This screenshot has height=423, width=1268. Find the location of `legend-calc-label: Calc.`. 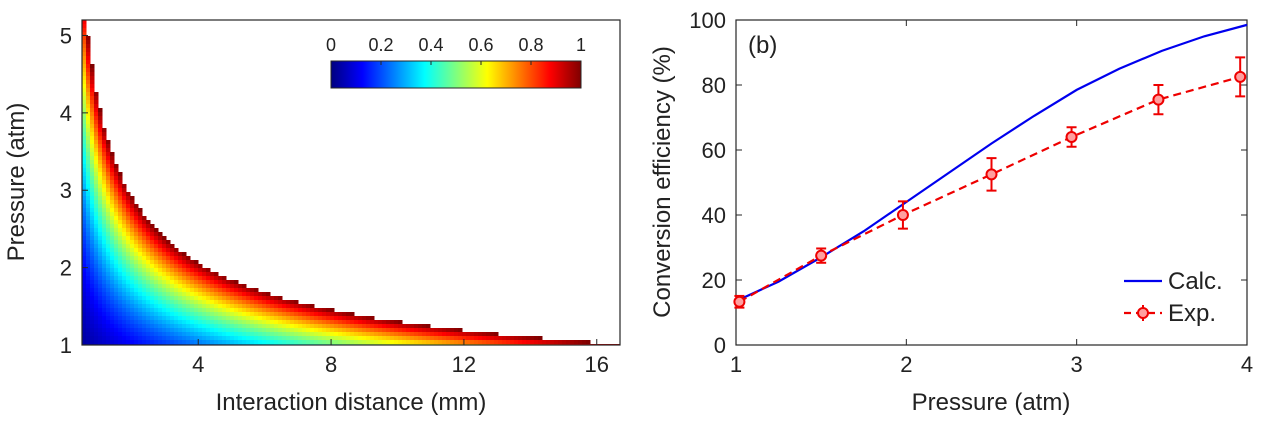

legend-calc-label: Calc. is located at coordinates (1195, 281).